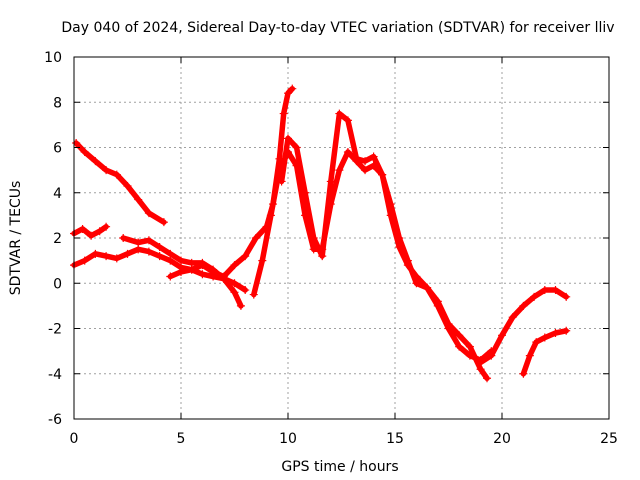  Describe the element at coordinates (57, 149) in the screenshot. I see `y-tick-label: 6` at that location.